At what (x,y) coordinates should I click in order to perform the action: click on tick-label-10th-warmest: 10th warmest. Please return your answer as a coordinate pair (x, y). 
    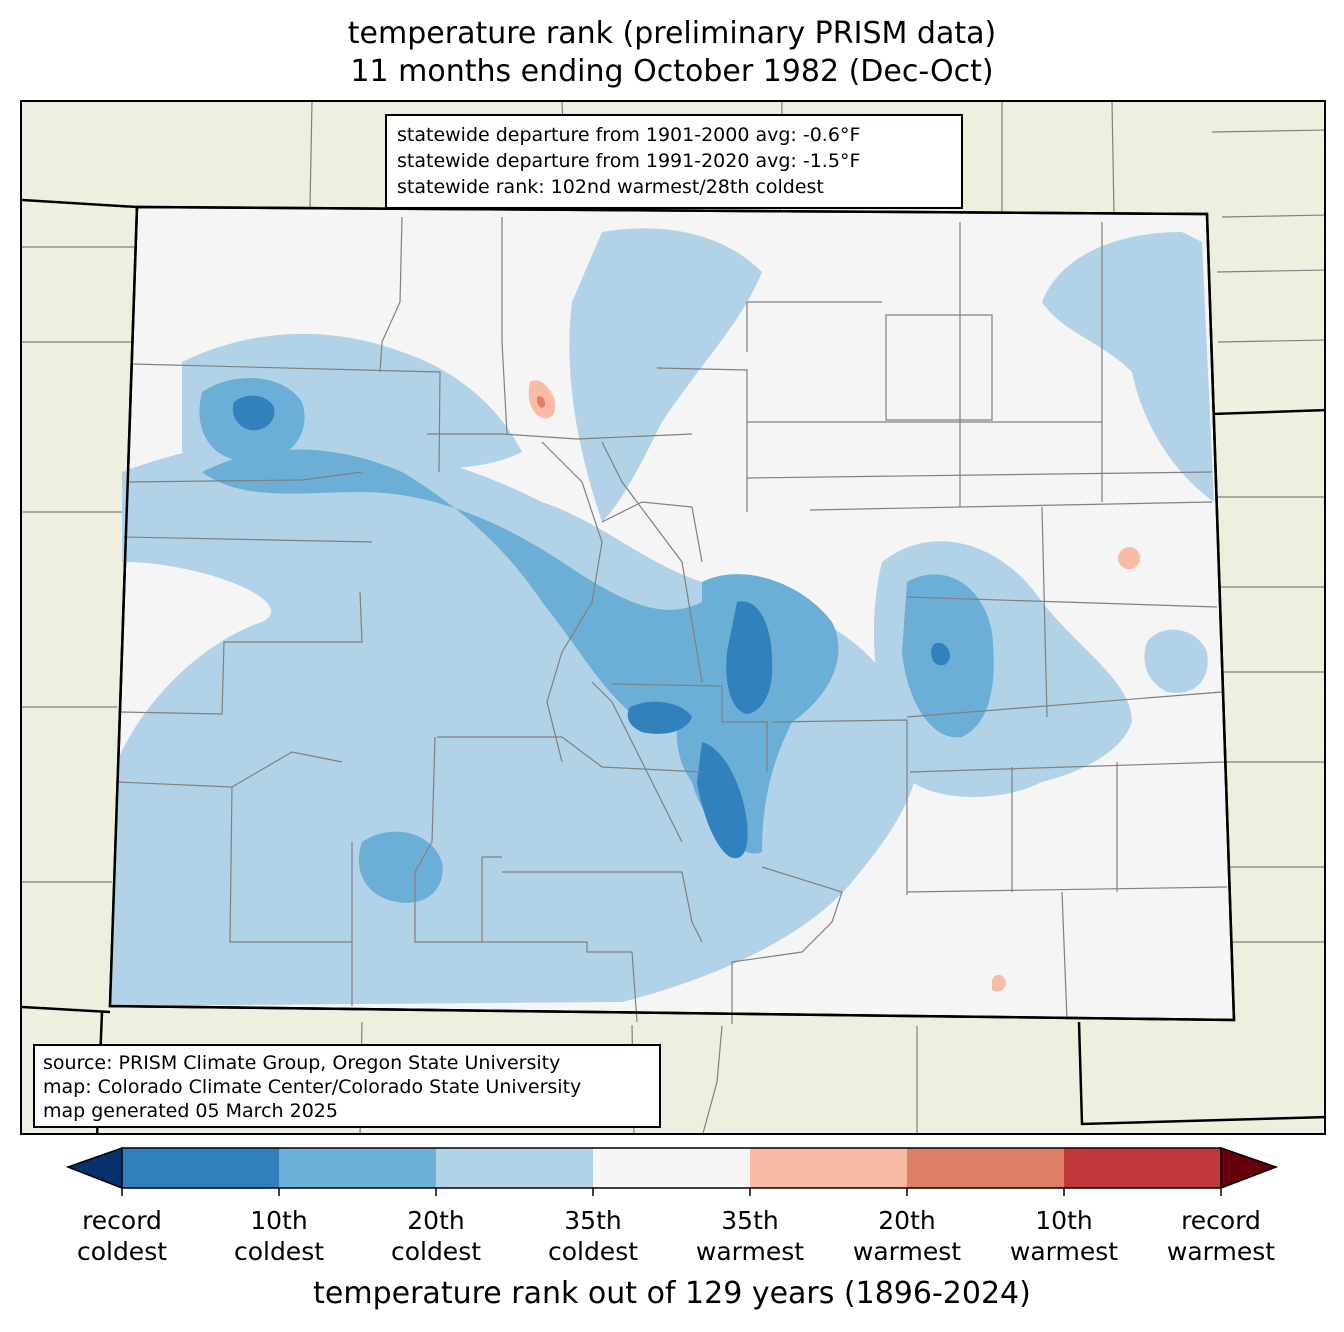
    Looking at the image, I should click on (1064, 1236).